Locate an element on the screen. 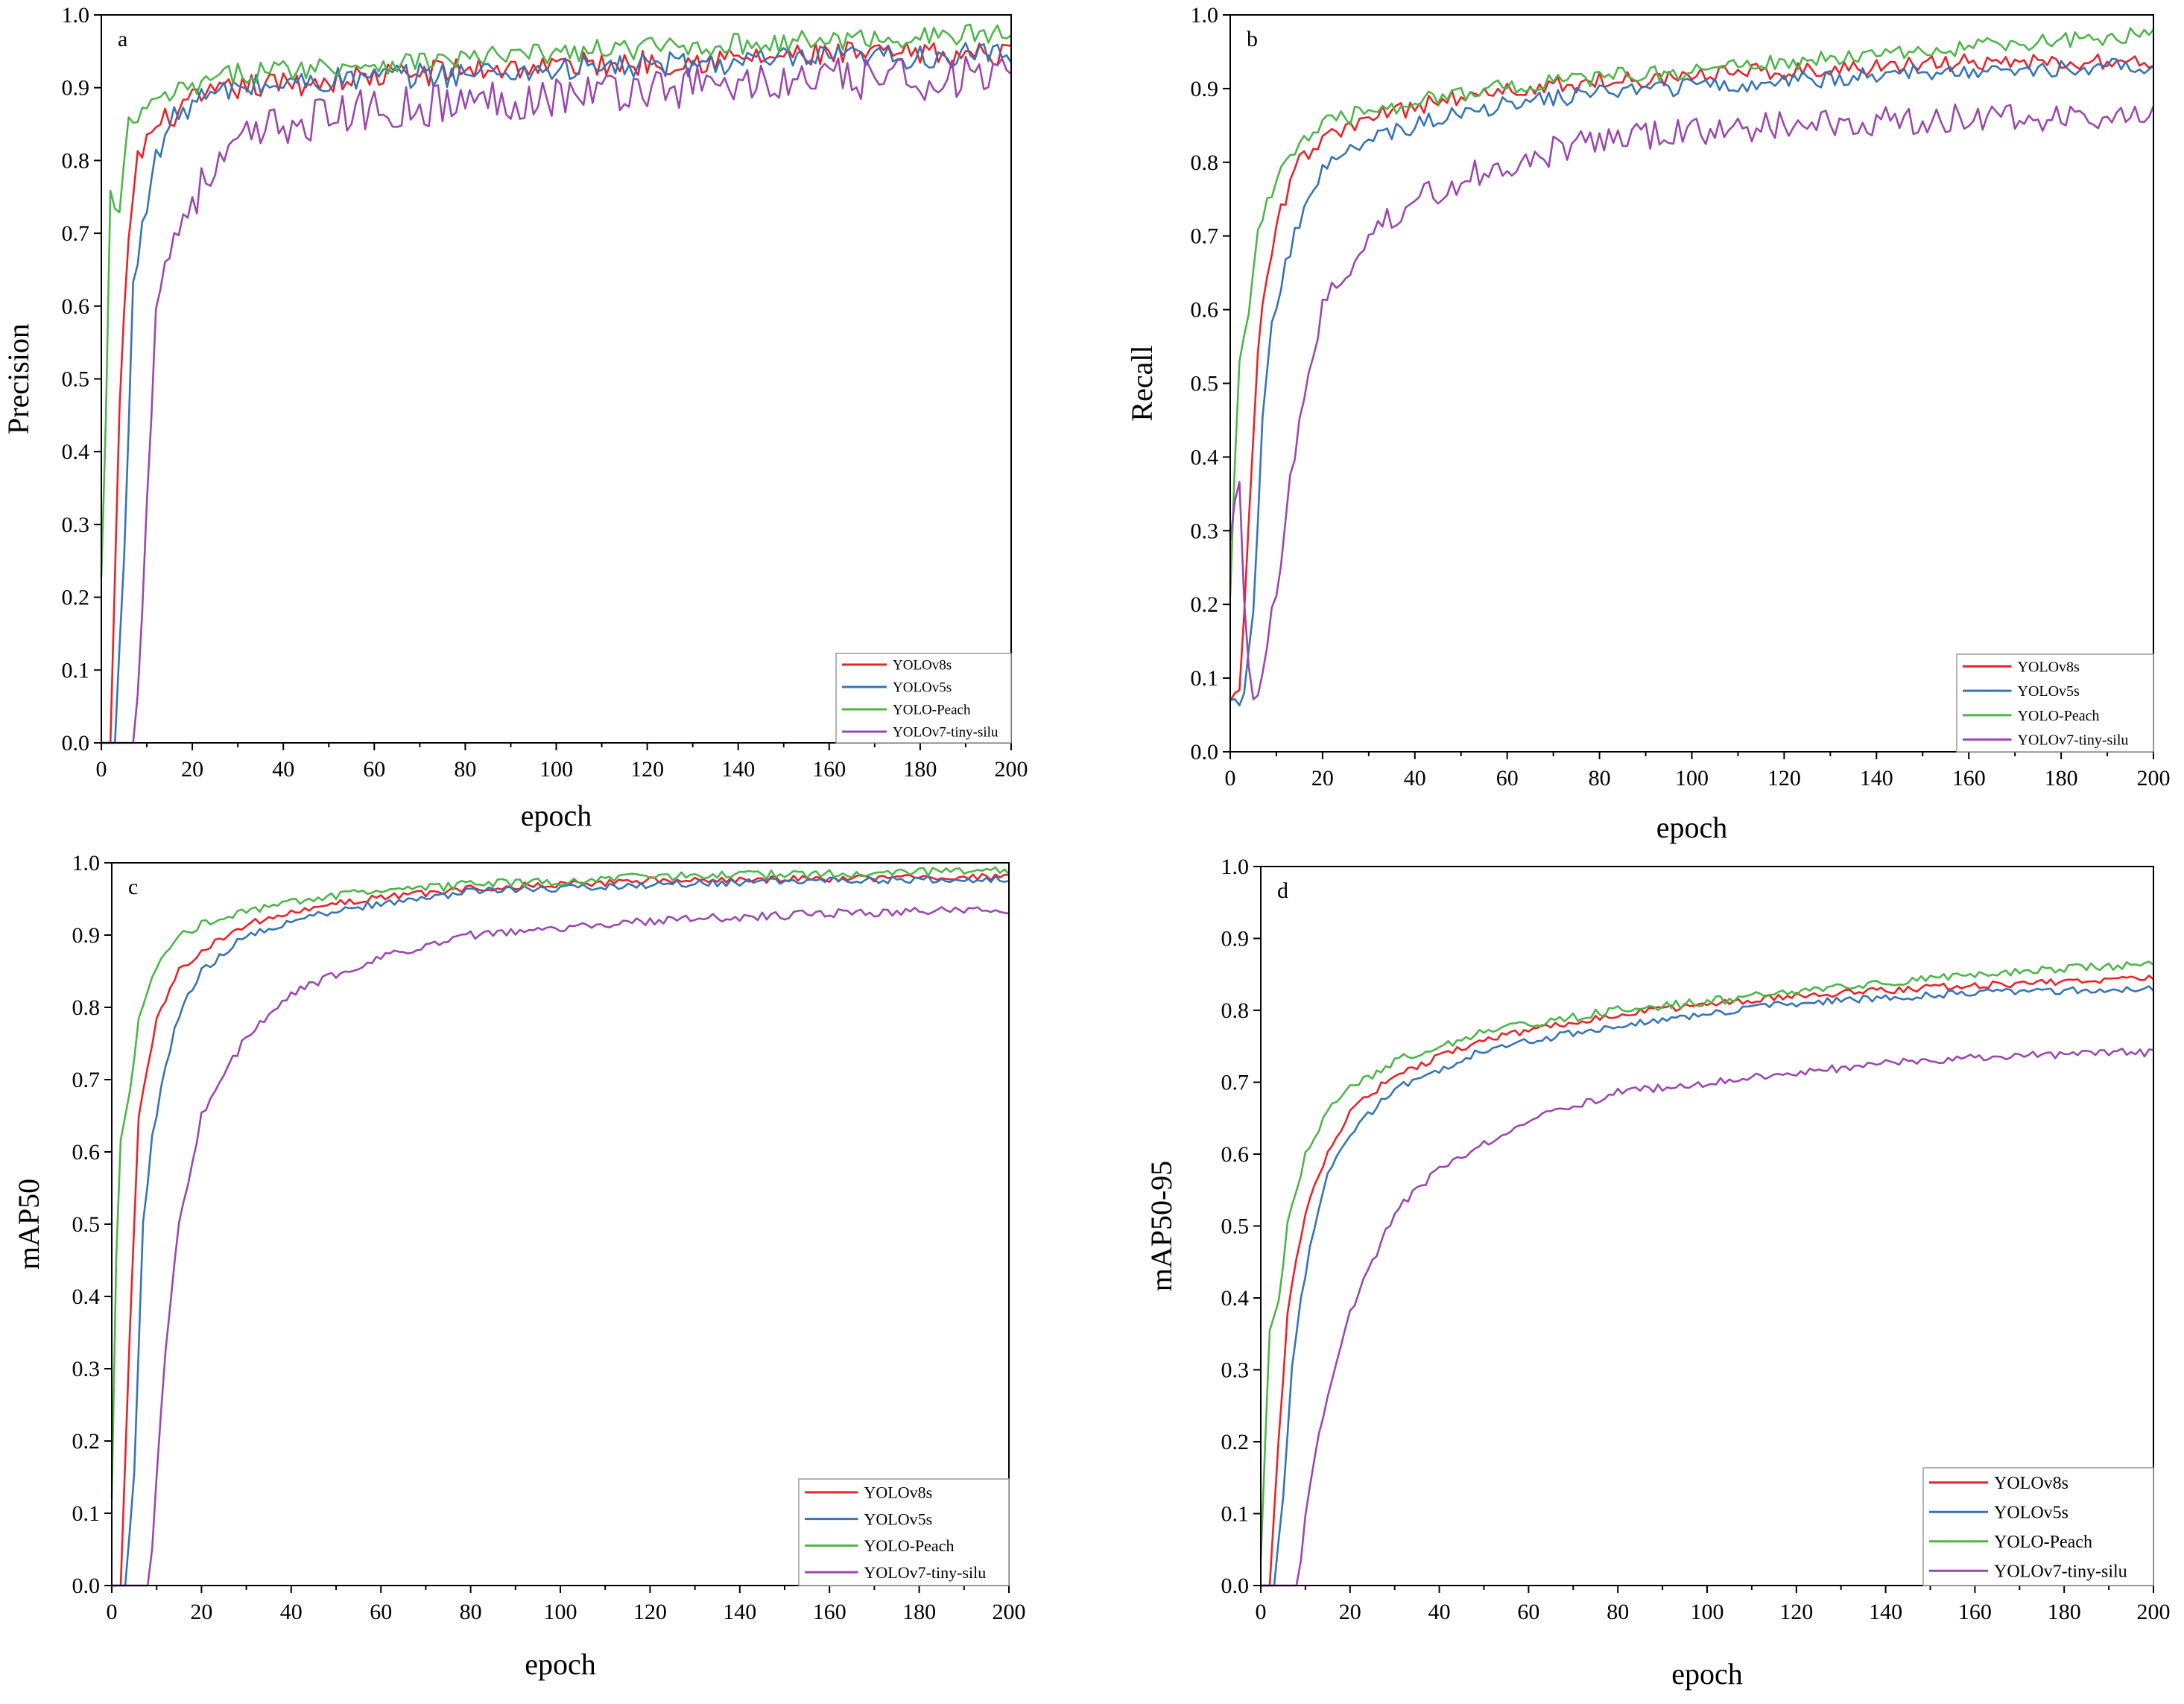 The image size is (2184, 1704). panel-letter: c is located at coordinates (133, 887).